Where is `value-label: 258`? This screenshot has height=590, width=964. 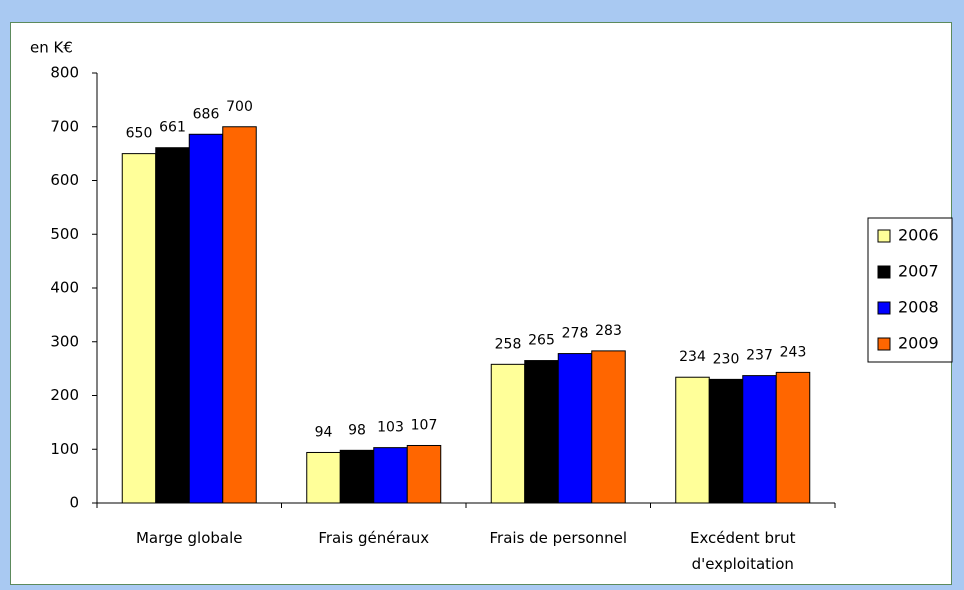
value-label: 258 is located at coordinates (508, 344).